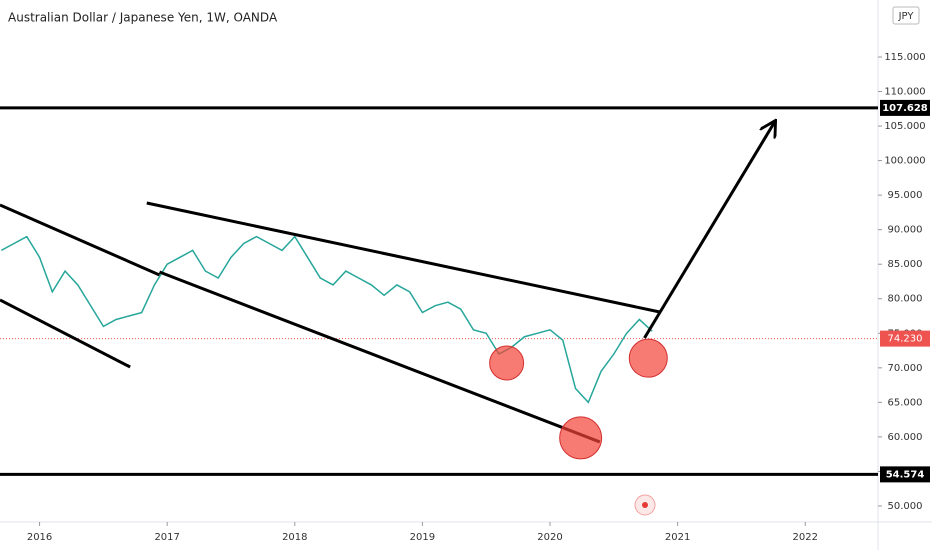 The height and width of the screenshot is (550, 932). What do you see at coordinates (39, 537) in the screenshot?
I see `x-tick-label: 2016` at bounding box center [39, 537].